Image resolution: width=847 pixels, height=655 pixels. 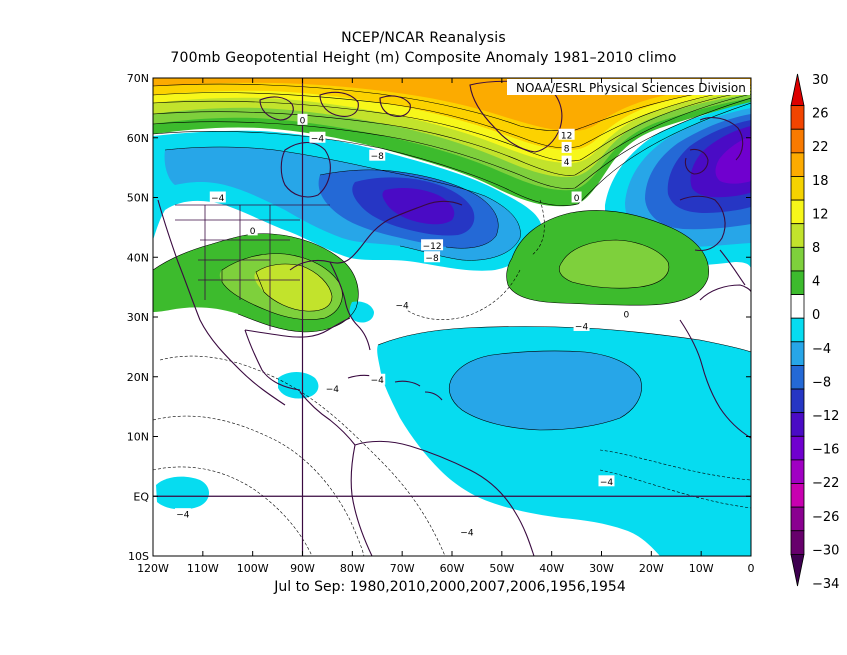 What do you see at coordinates (501, 568) in the screenshot?
I see `lon-label: 50W` at bounding box center [501, 568].